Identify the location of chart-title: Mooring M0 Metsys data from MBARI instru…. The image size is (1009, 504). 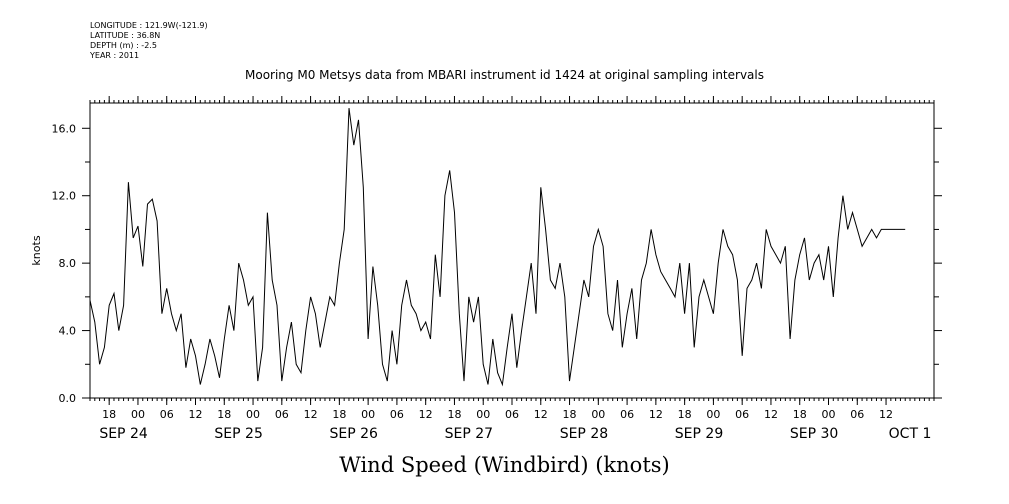
(504, 75).